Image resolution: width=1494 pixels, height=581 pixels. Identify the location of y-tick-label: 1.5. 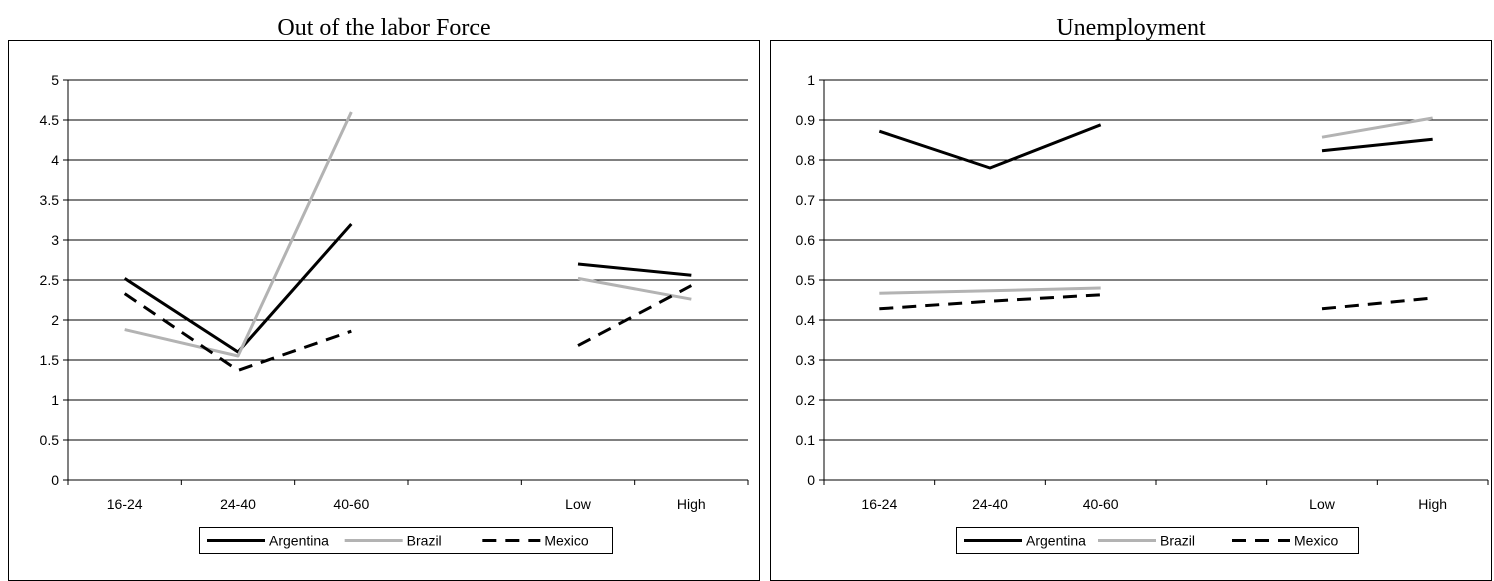
(50, 360).